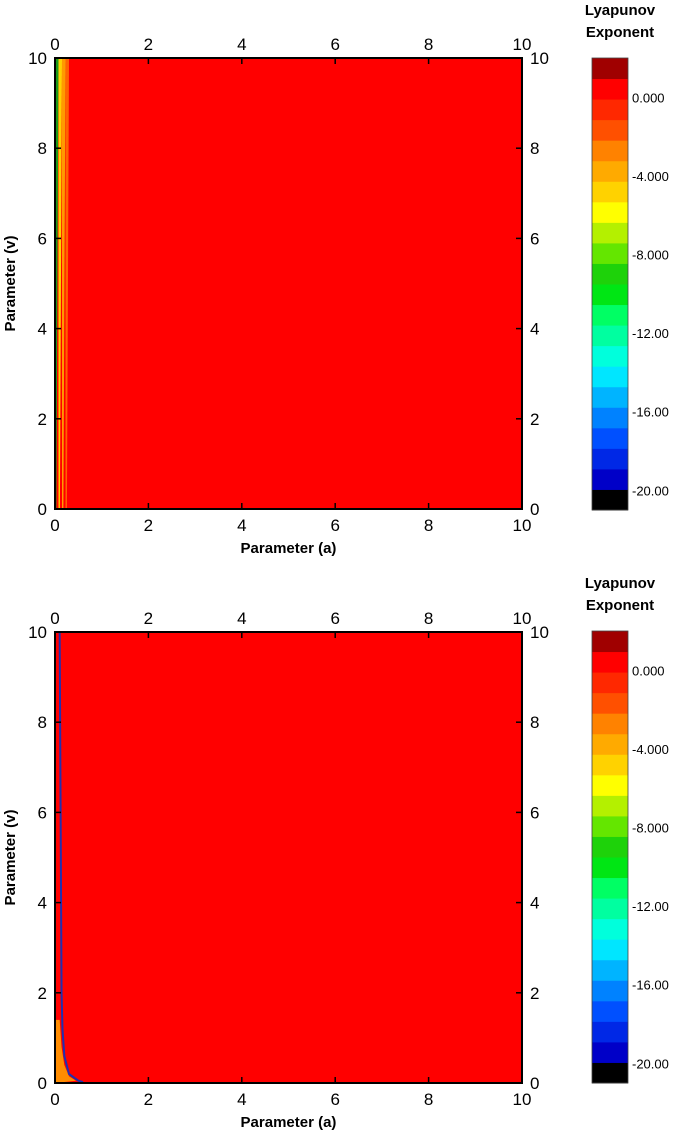  I want to click on y-tick-label: 10, so click(37, 632).